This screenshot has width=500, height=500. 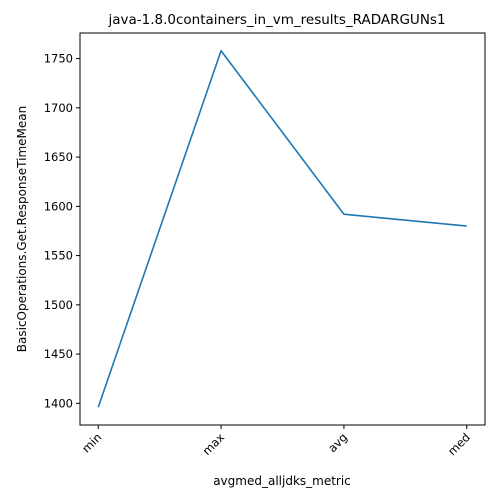 I want to click on x-axis-label: avgmed_alljdks_metric, so click(x=282, y=481).